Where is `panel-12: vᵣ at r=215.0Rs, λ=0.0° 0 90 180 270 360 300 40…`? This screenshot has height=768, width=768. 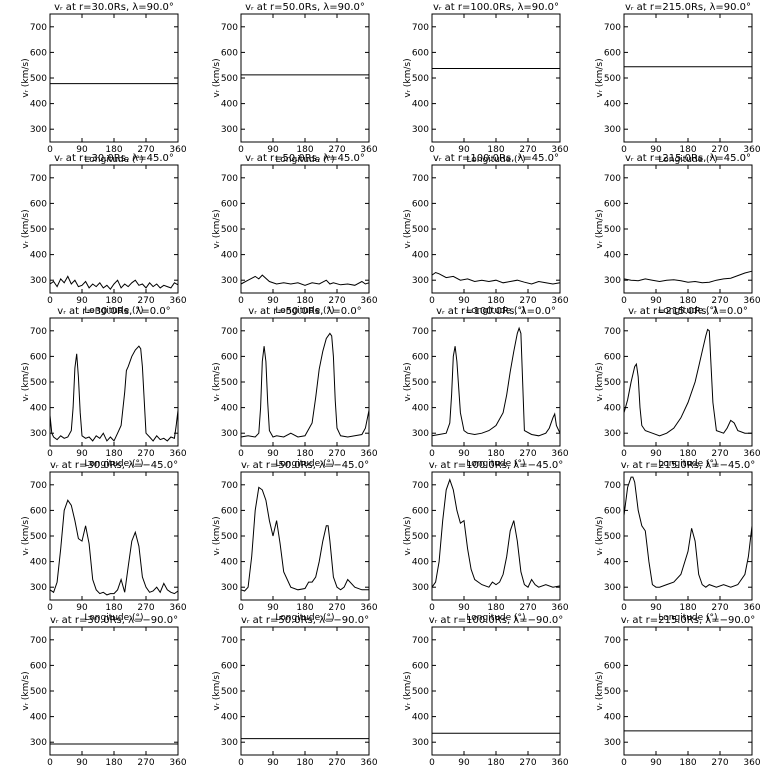
panel-12: vᵣ at r=215.0Rs, λ=0.0° 0 90 180 270 360 300 40… is located at coordinates (678, 387).